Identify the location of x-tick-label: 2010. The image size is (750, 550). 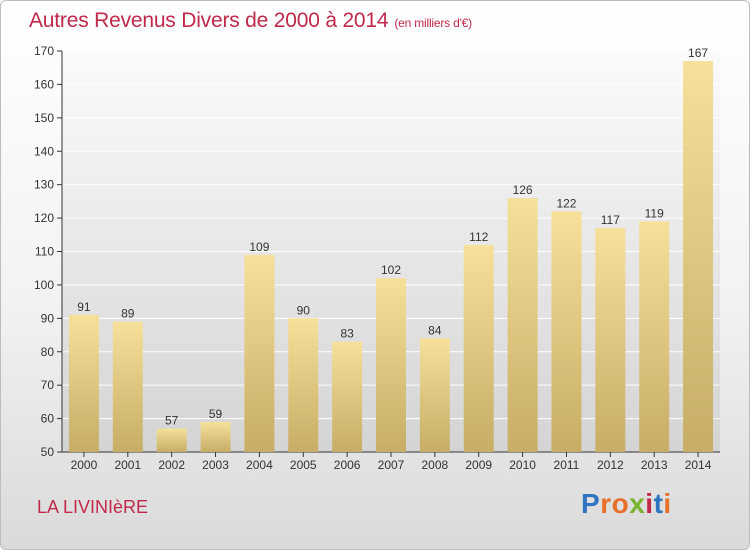
(522, 465).